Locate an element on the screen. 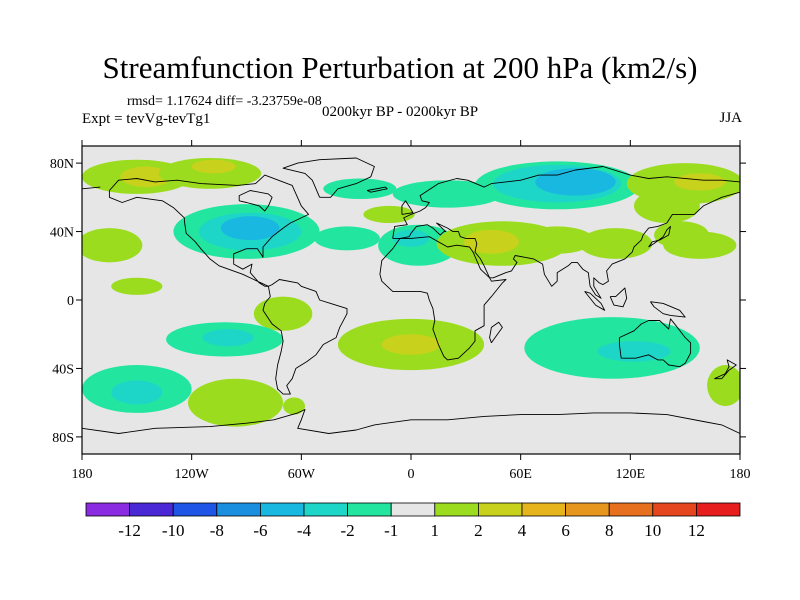  colorbar-label: -1 is located at coordinates (391, 530).